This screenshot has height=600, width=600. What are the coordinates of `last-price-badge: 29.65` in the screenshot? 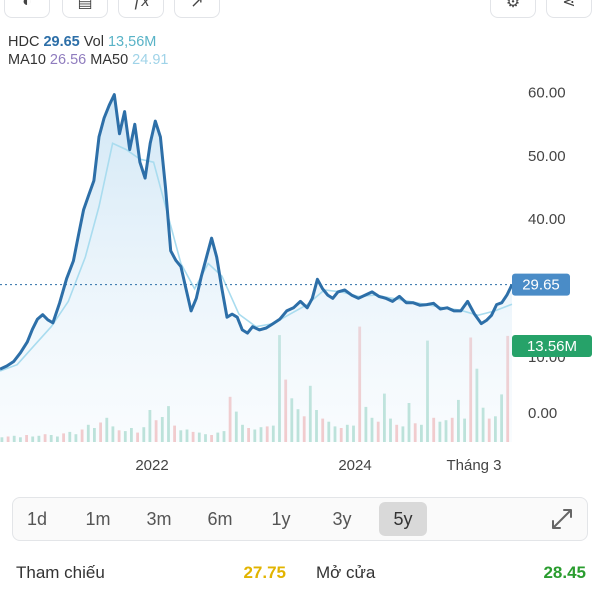 It's located at (541, 284).